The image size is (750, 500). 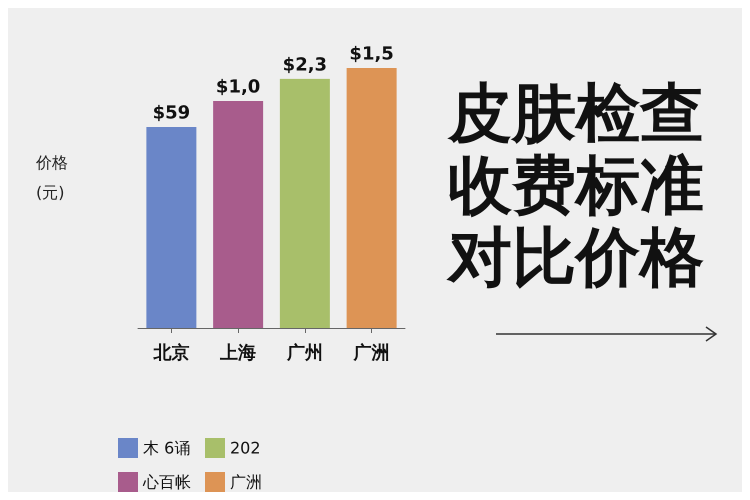 What do you see at coordinates (171, 113) in the screenshot?
I see `annotation: $59` at bounding box center [171, 113].